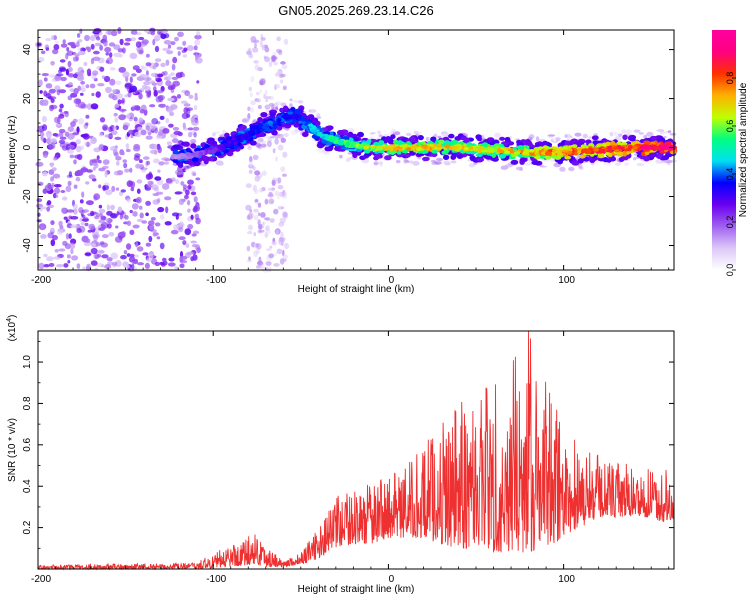 This screenshot has height=600, width=750. Describe the element at coordinates (216, 280) in the screenshot. I see `x-tick-label: -100` at that location.